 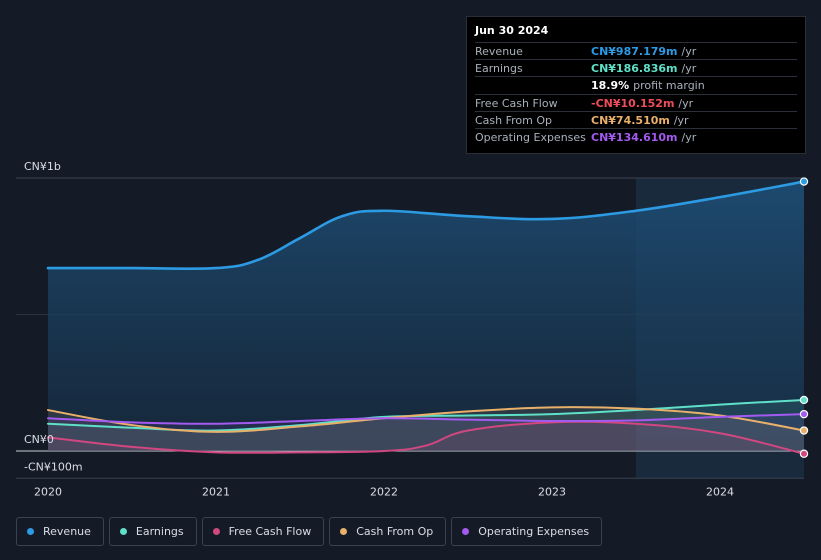 I want to click on tooltip-row-operating-expenses: Operating Expenses CN¥134.610m /yr, so click(x=636, y=136).